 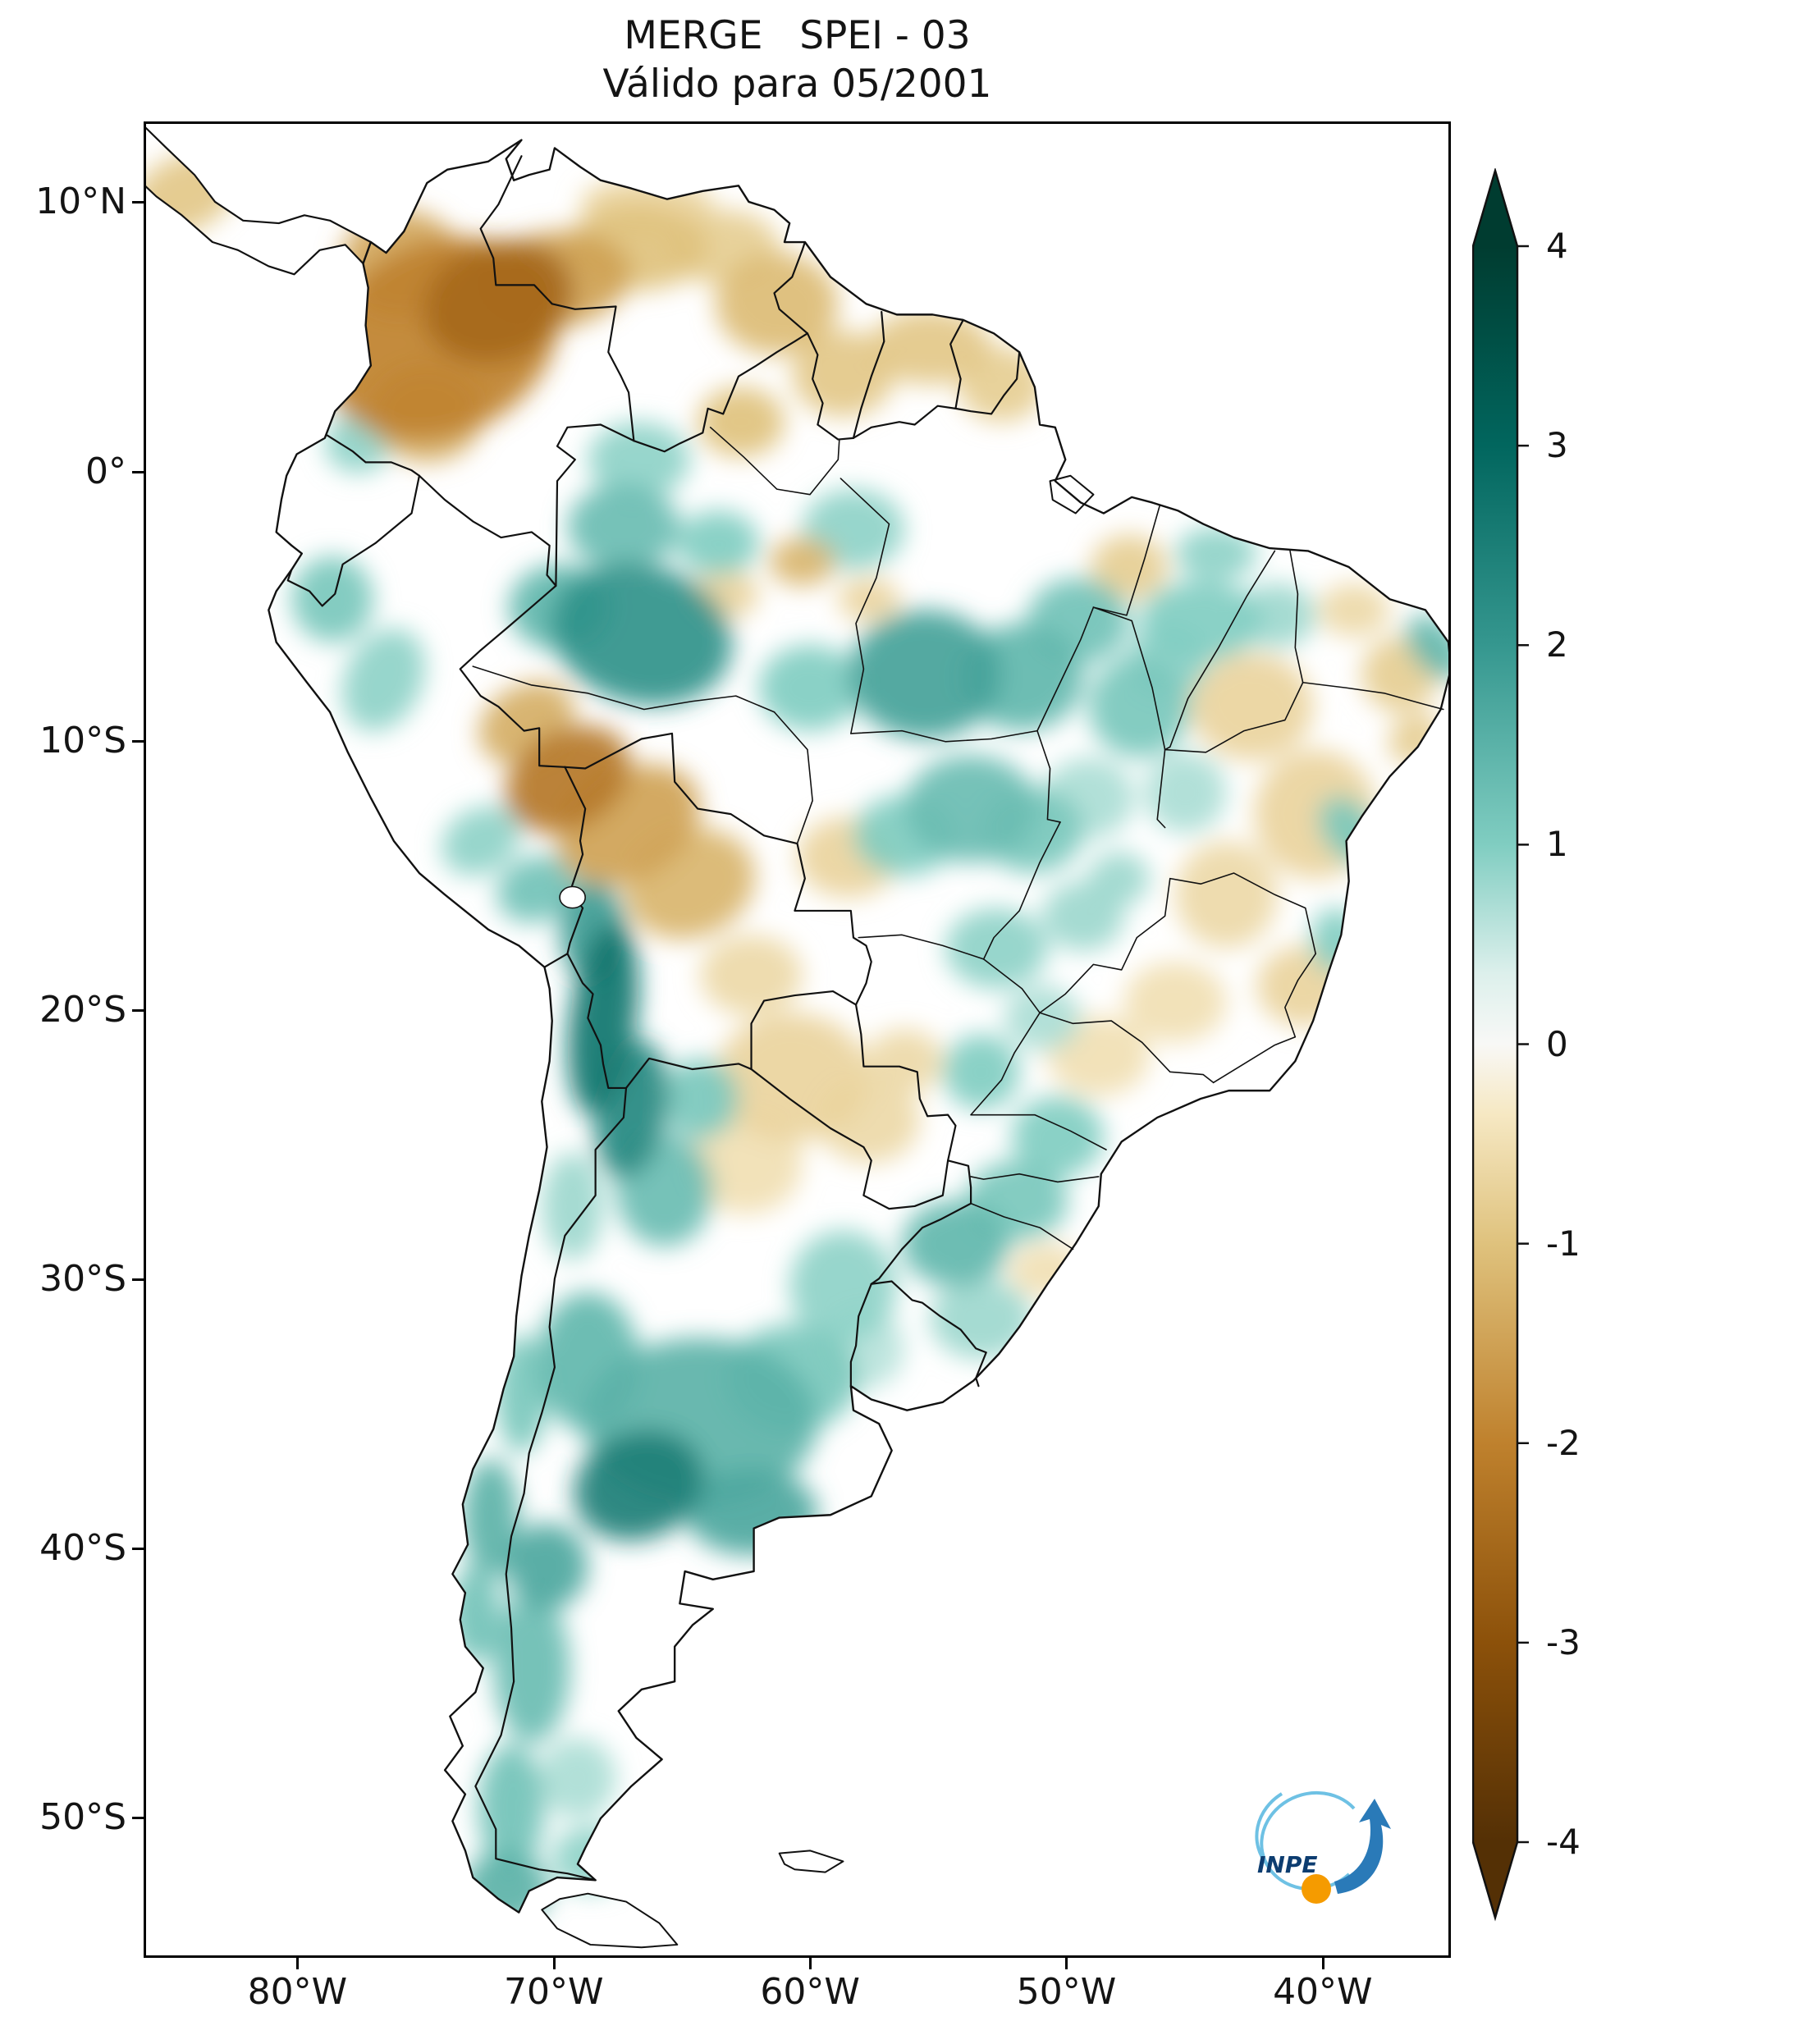 I want to click on x-tick-label: 60°W, so click(x=810, y=1992).